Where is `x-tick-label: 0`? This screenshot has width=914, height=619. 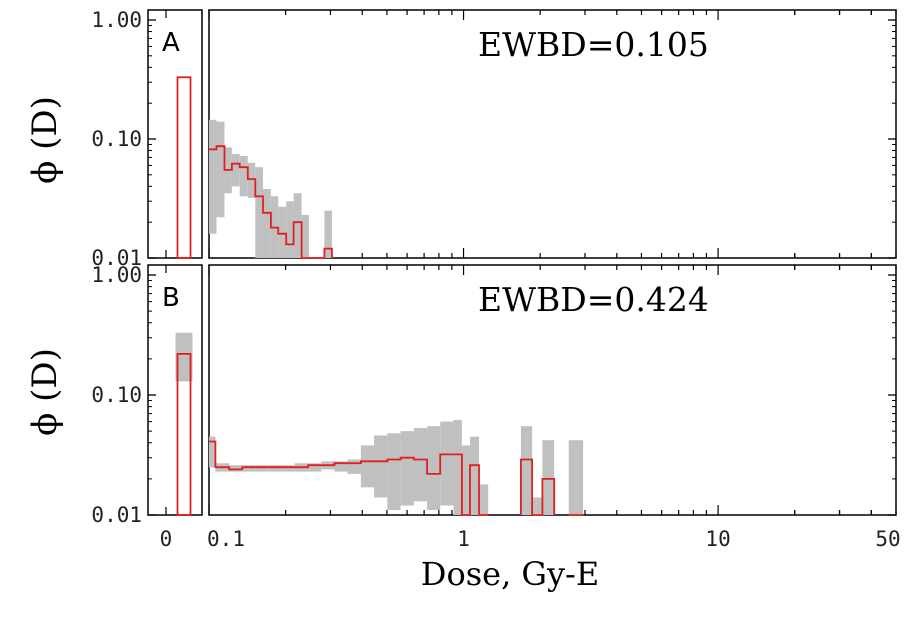
x-tick-label: 0 is located at coordinates (166, 539).